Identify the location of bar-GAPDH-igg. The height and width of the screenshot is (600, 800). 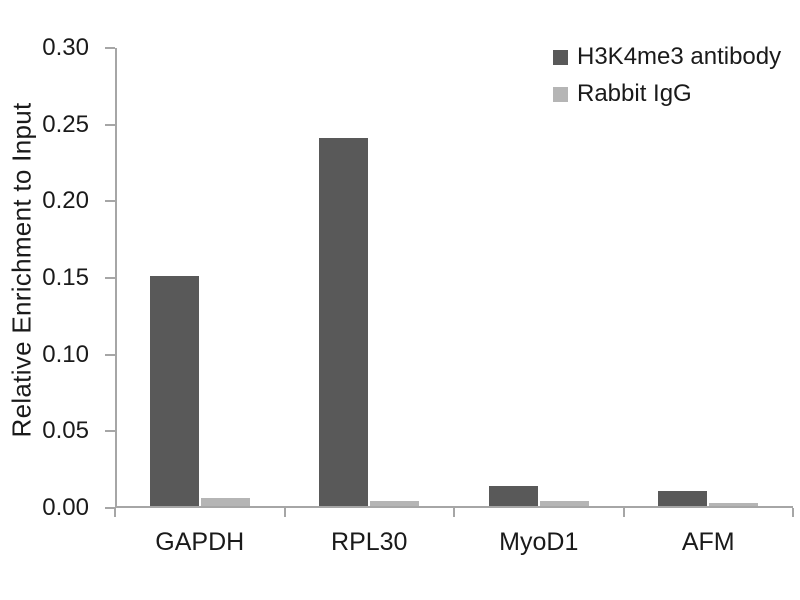
(225, 502).